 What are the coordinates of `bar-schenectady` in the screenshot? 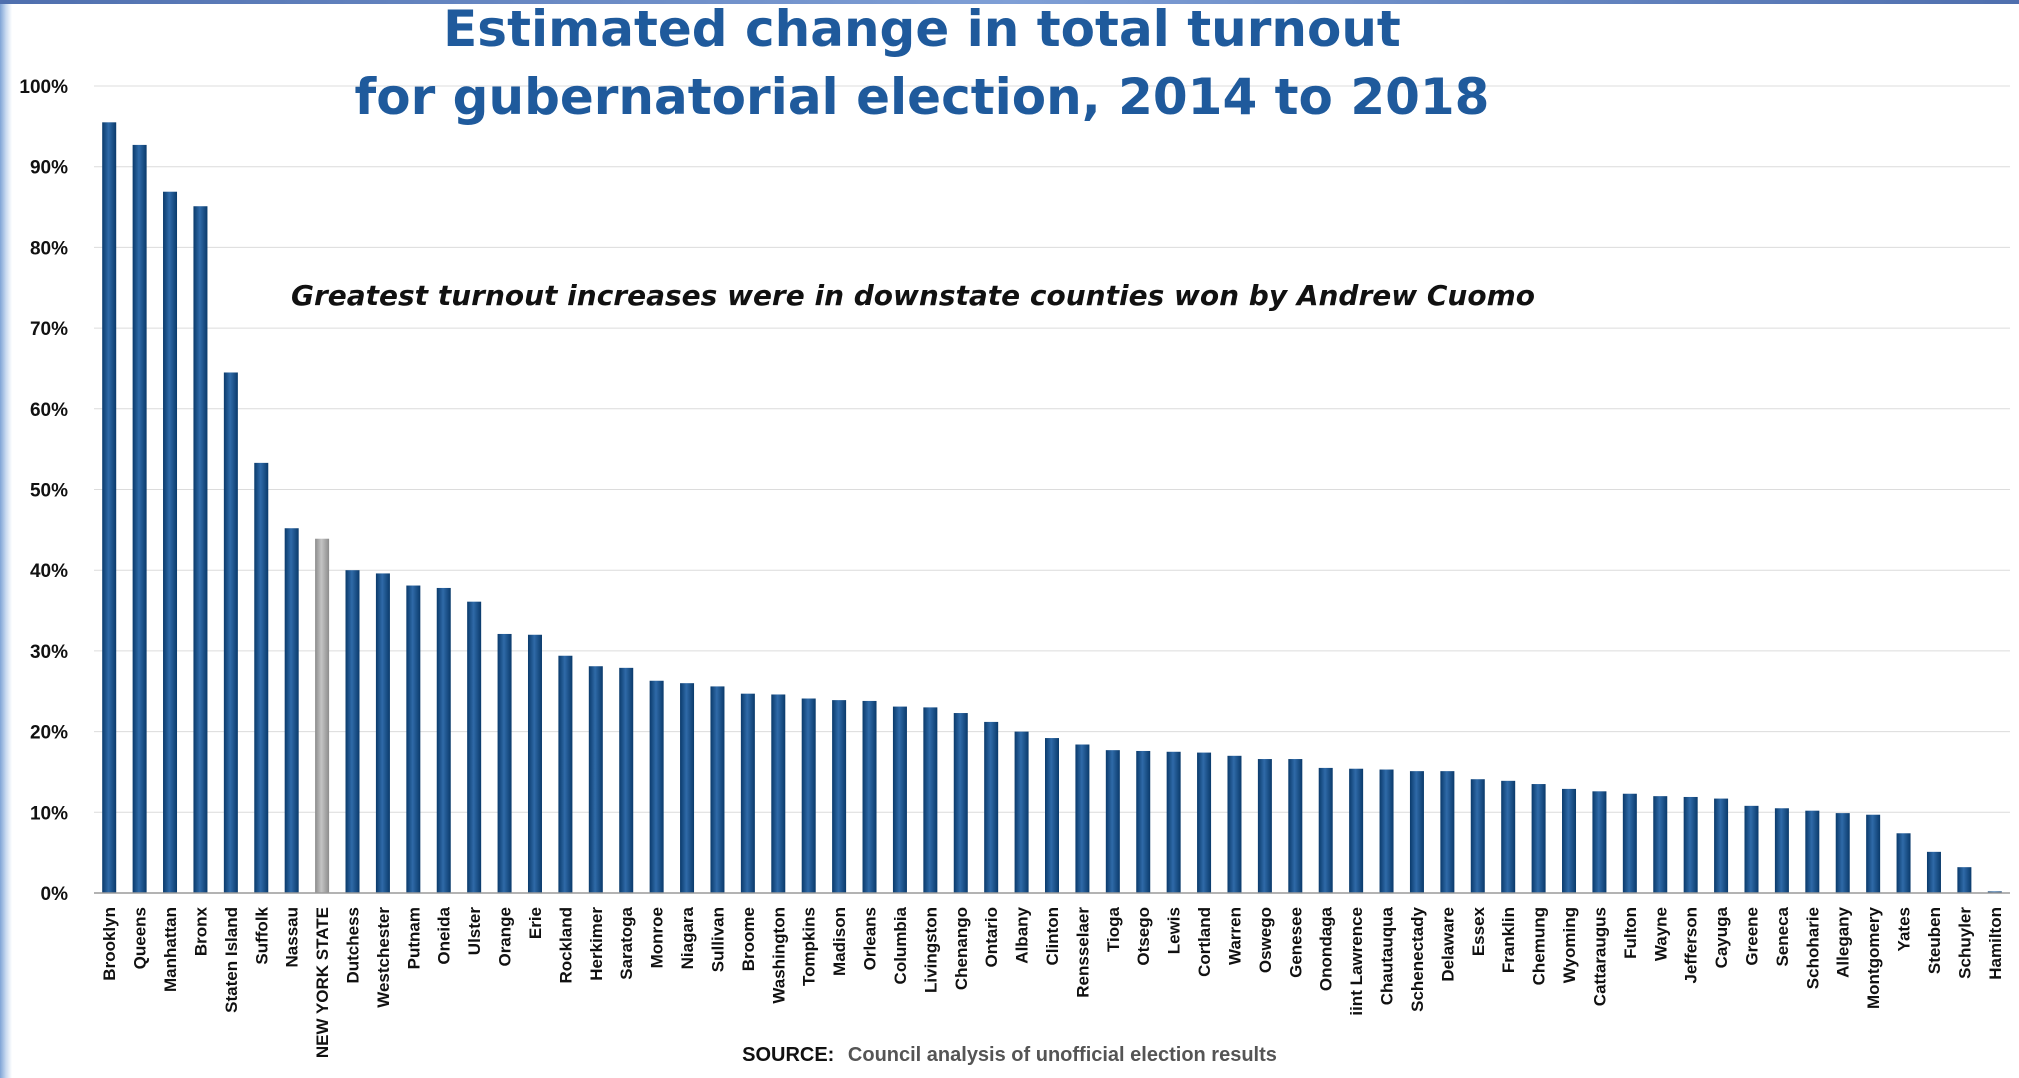 It's located at (1416, 832).